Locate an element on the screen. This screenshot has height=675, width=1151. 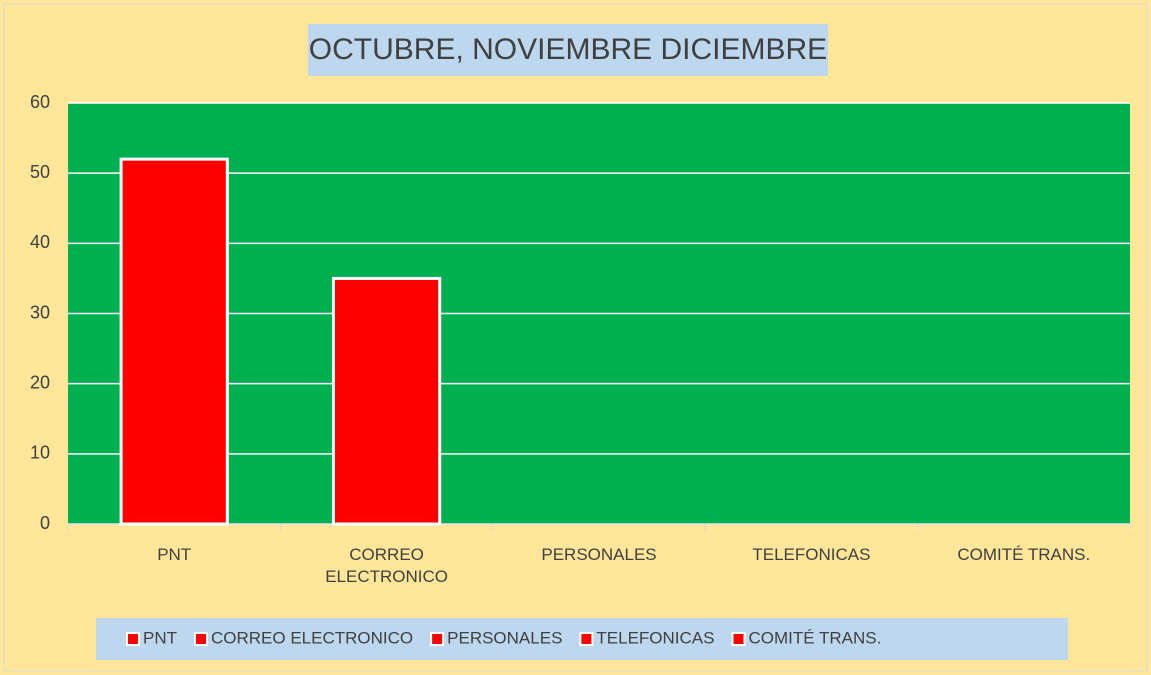
y-tick-label: 10 is located at coordinates (40, 453).